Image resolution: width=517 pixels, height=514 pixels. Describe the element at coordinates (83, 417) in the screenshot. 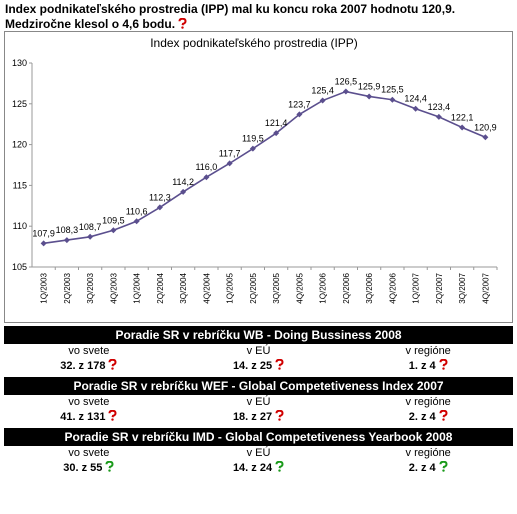

I see `rank-value: 41. z 131` at that location.